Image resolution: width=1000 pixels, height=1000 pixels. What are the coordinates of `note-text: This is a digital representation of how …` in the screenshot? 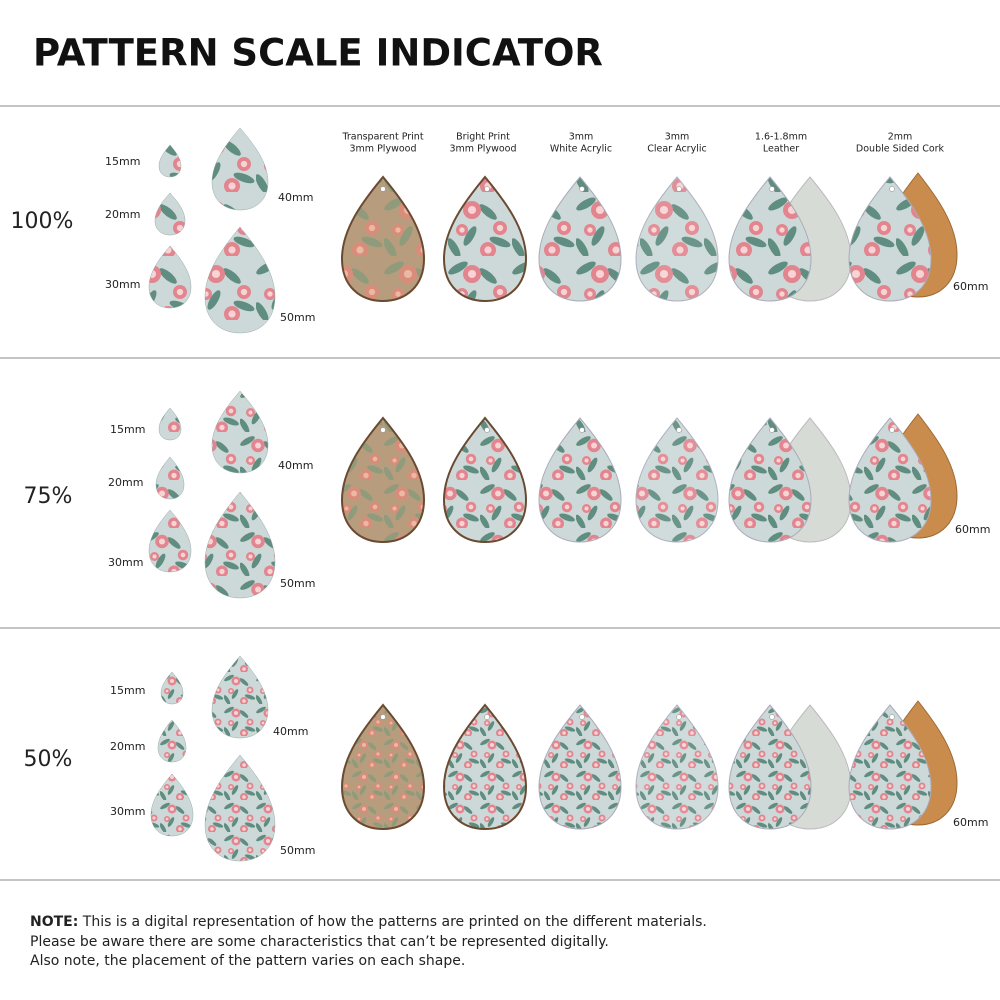 It's located at (394, 922).